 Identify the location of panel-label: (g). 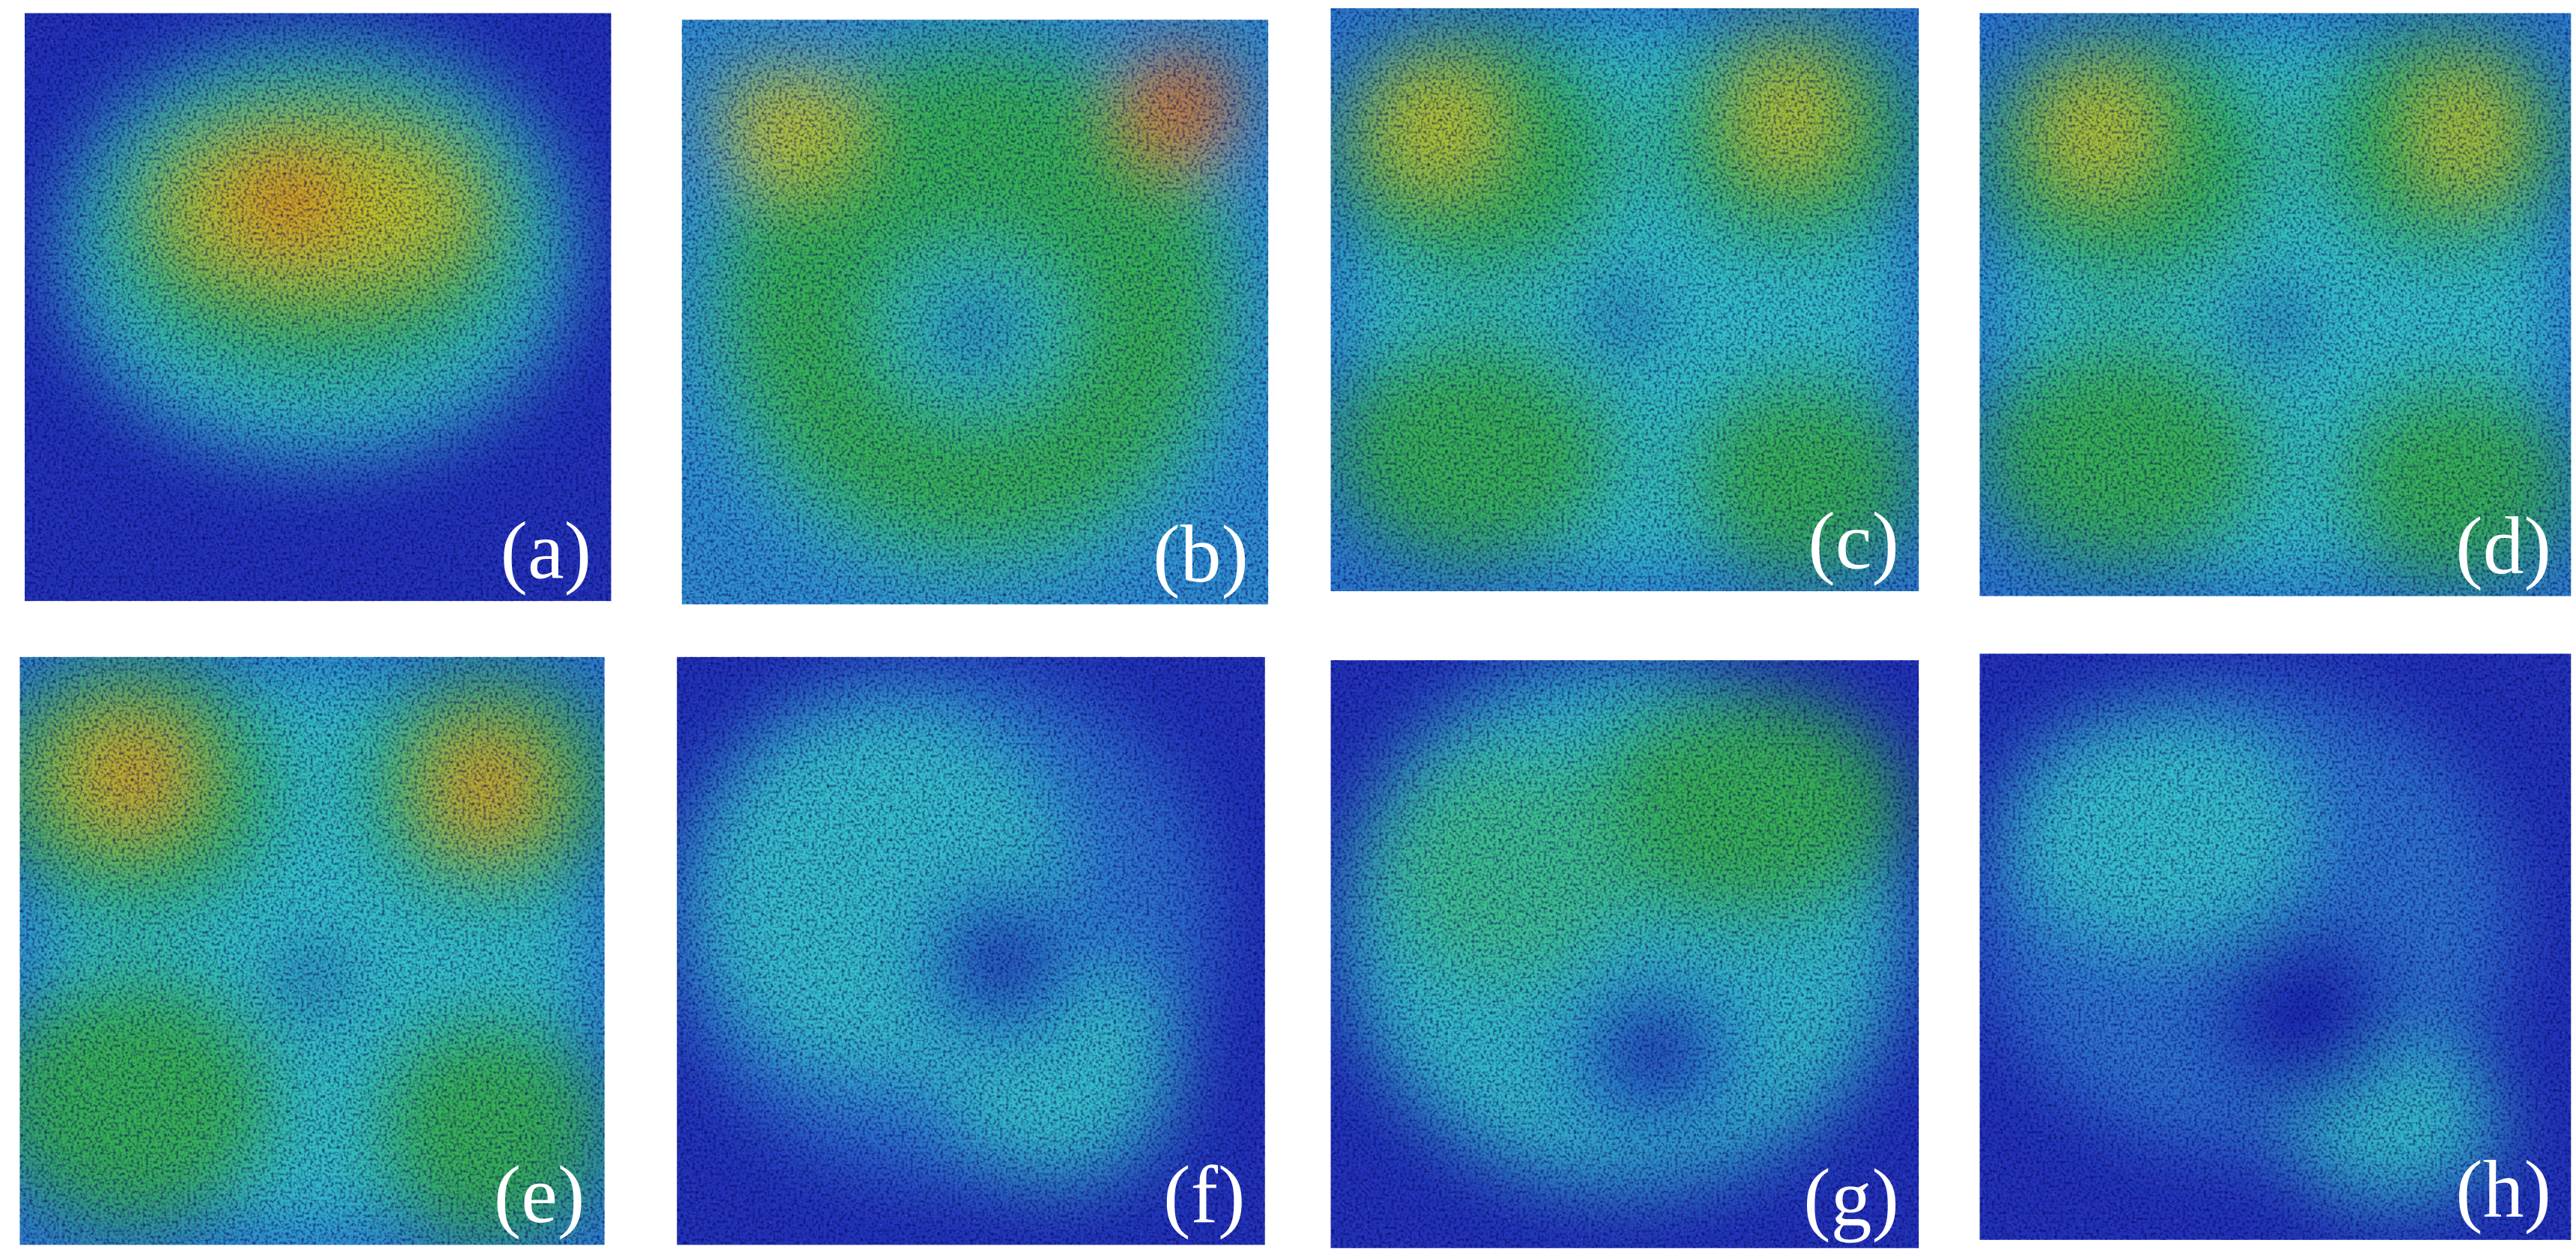
(1851, 1197).